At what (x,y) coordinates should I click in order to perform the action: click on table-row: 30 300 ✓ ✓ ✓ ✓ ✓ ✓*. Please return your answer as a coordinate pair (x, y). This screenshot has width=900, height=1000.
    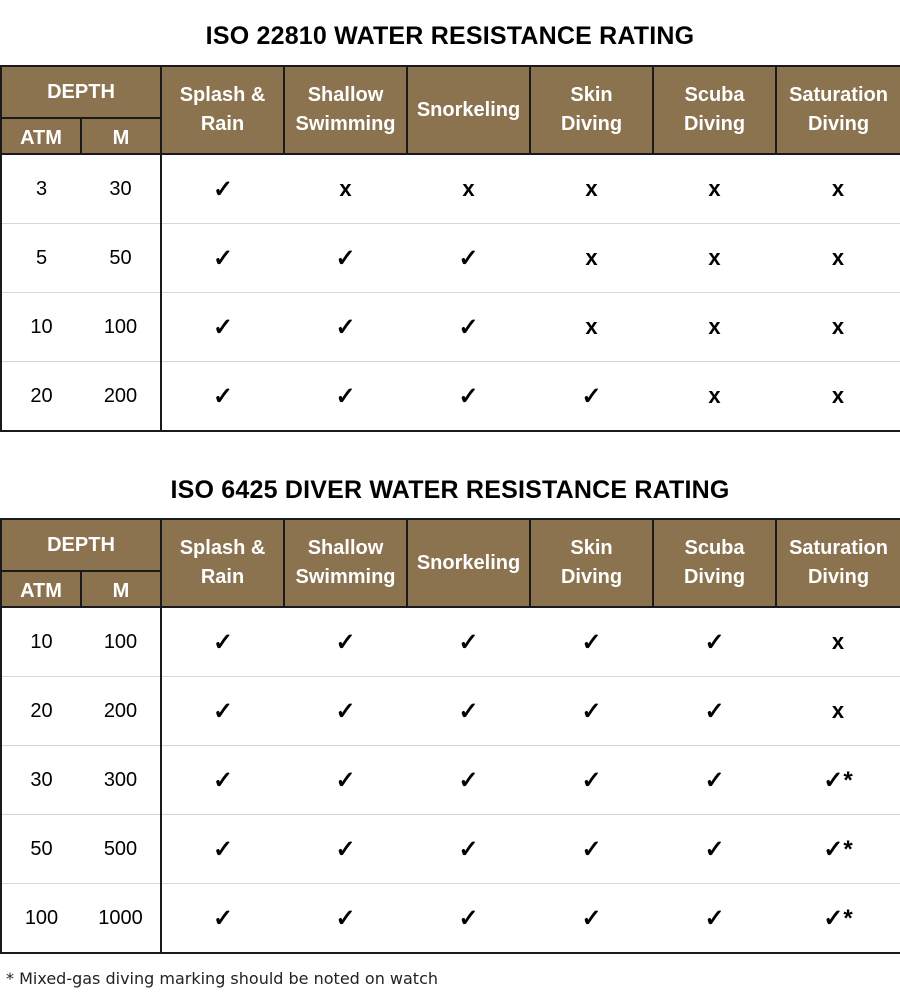
    Looking at the image, I should click on (450, 780).